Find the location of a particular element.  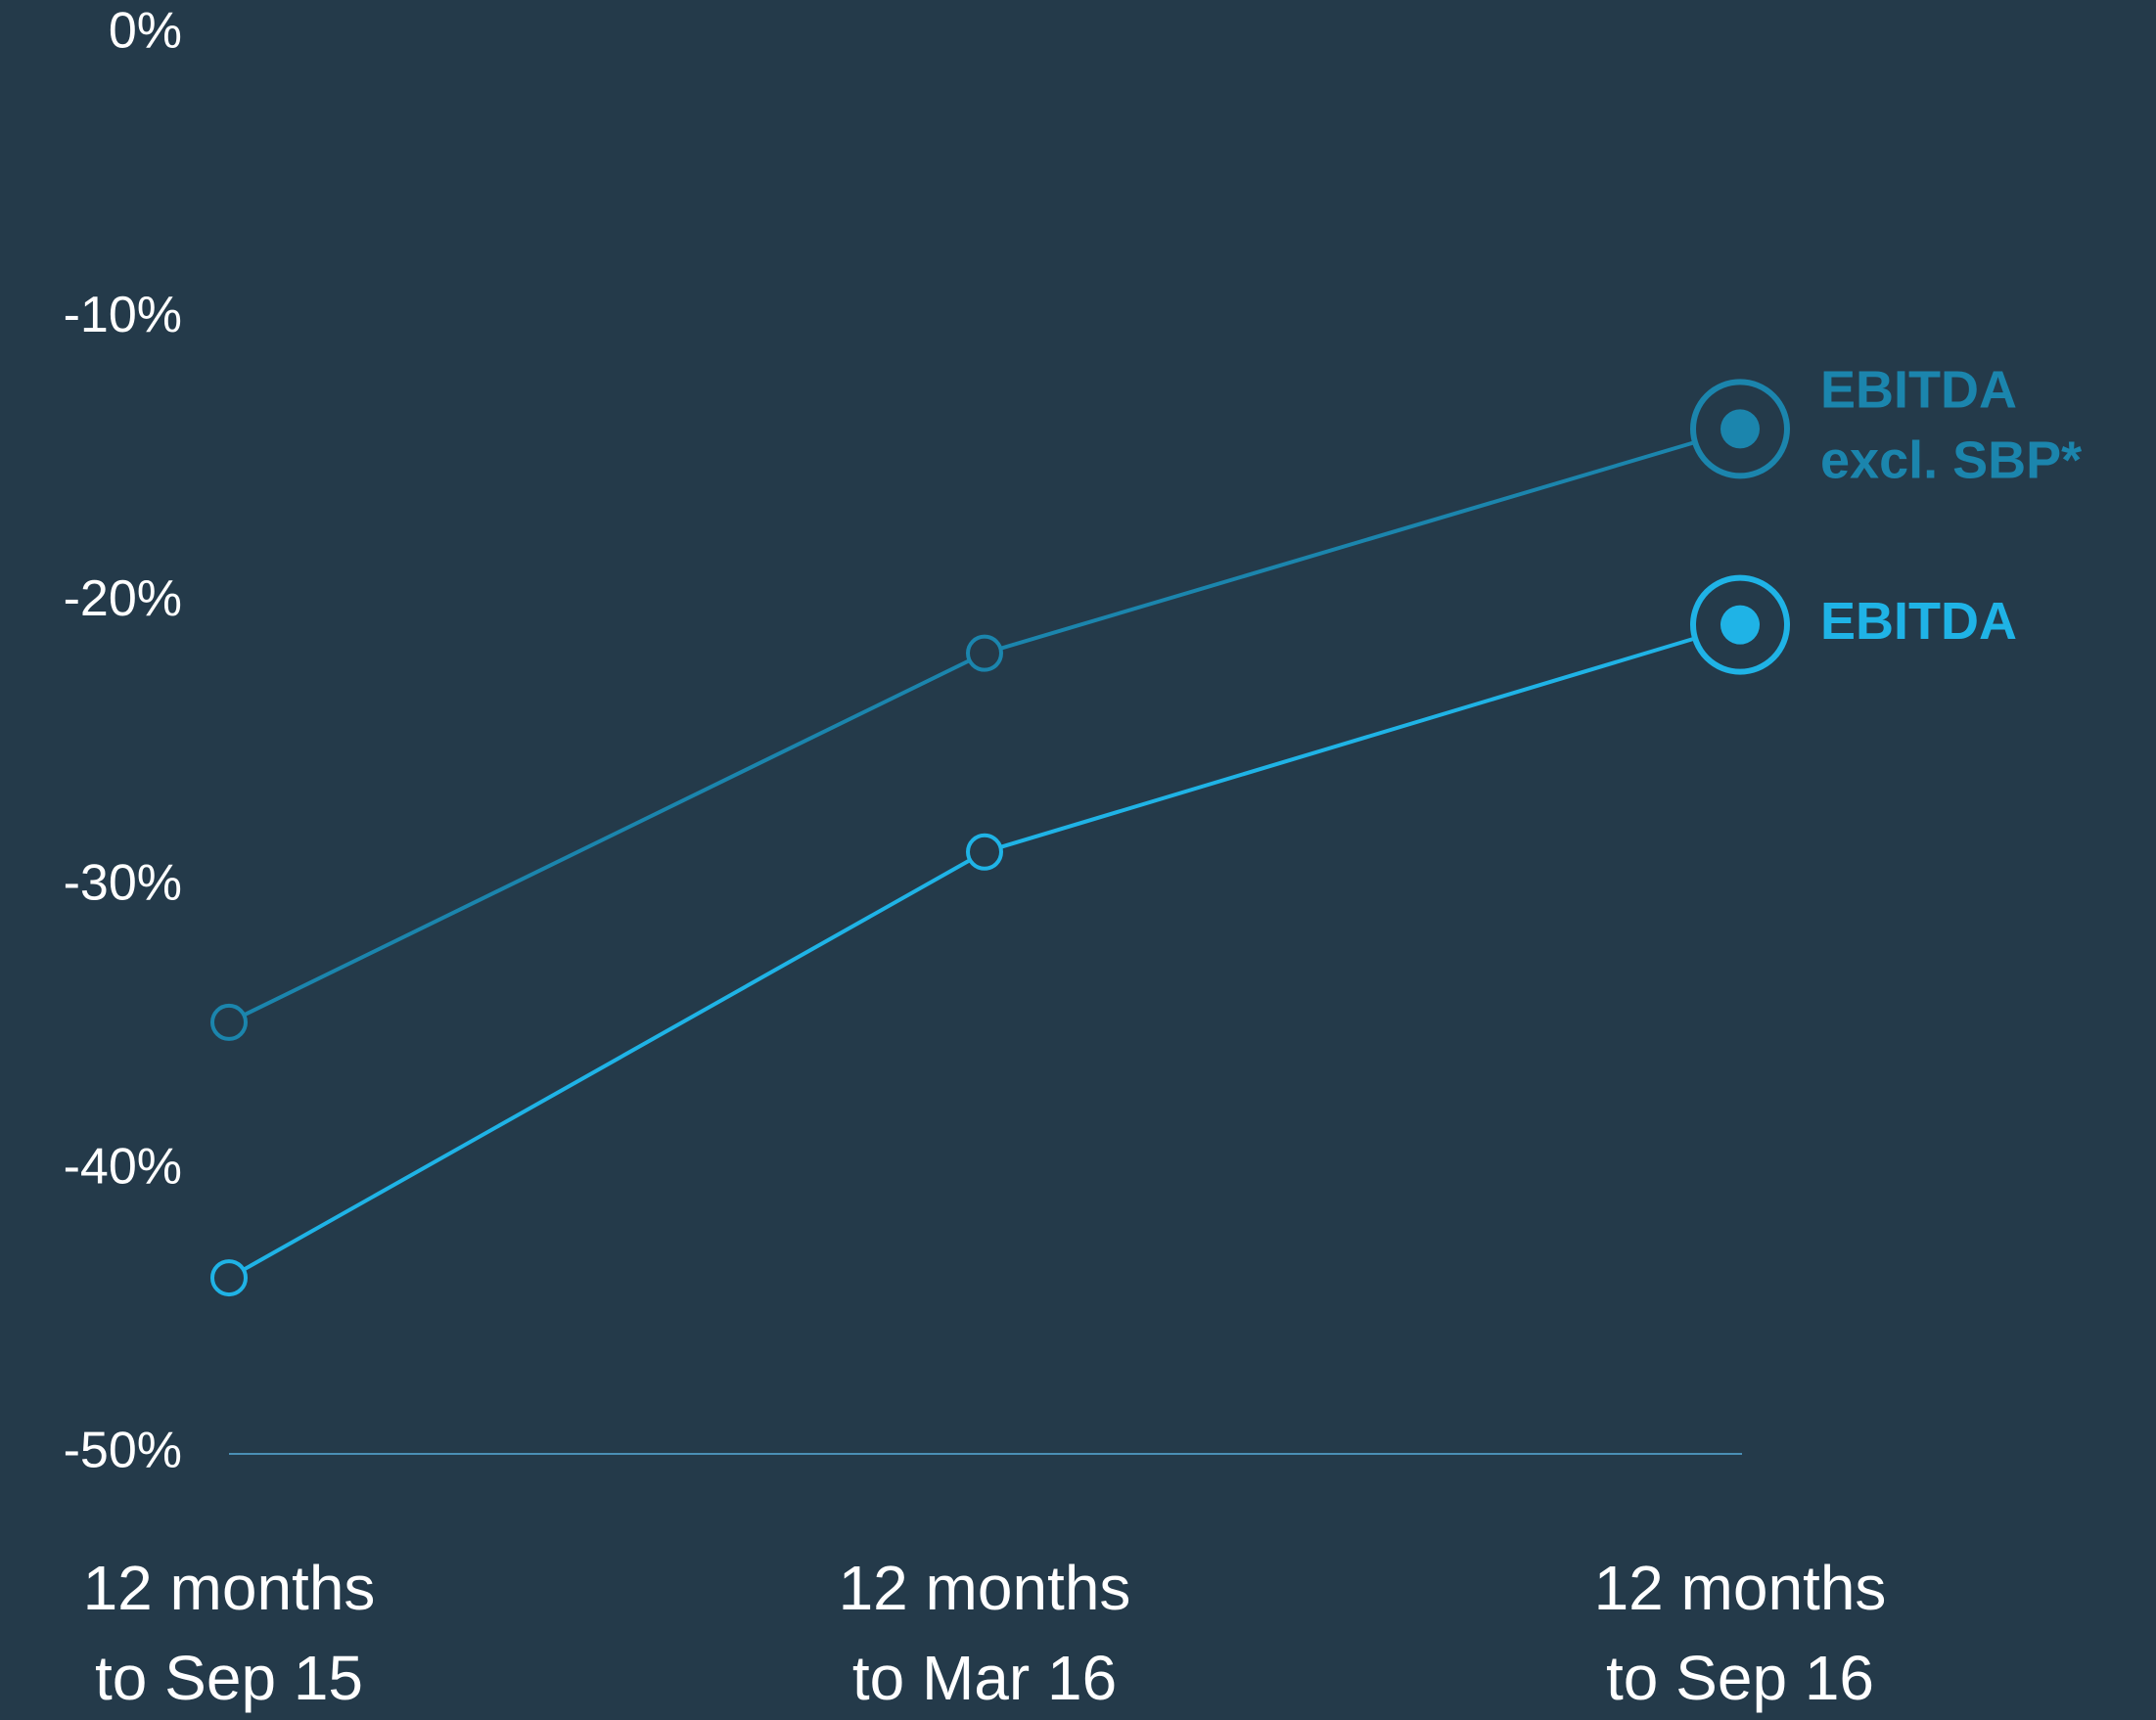

x-category-label: to Sep 15 is located at coordinates (229, 1678).